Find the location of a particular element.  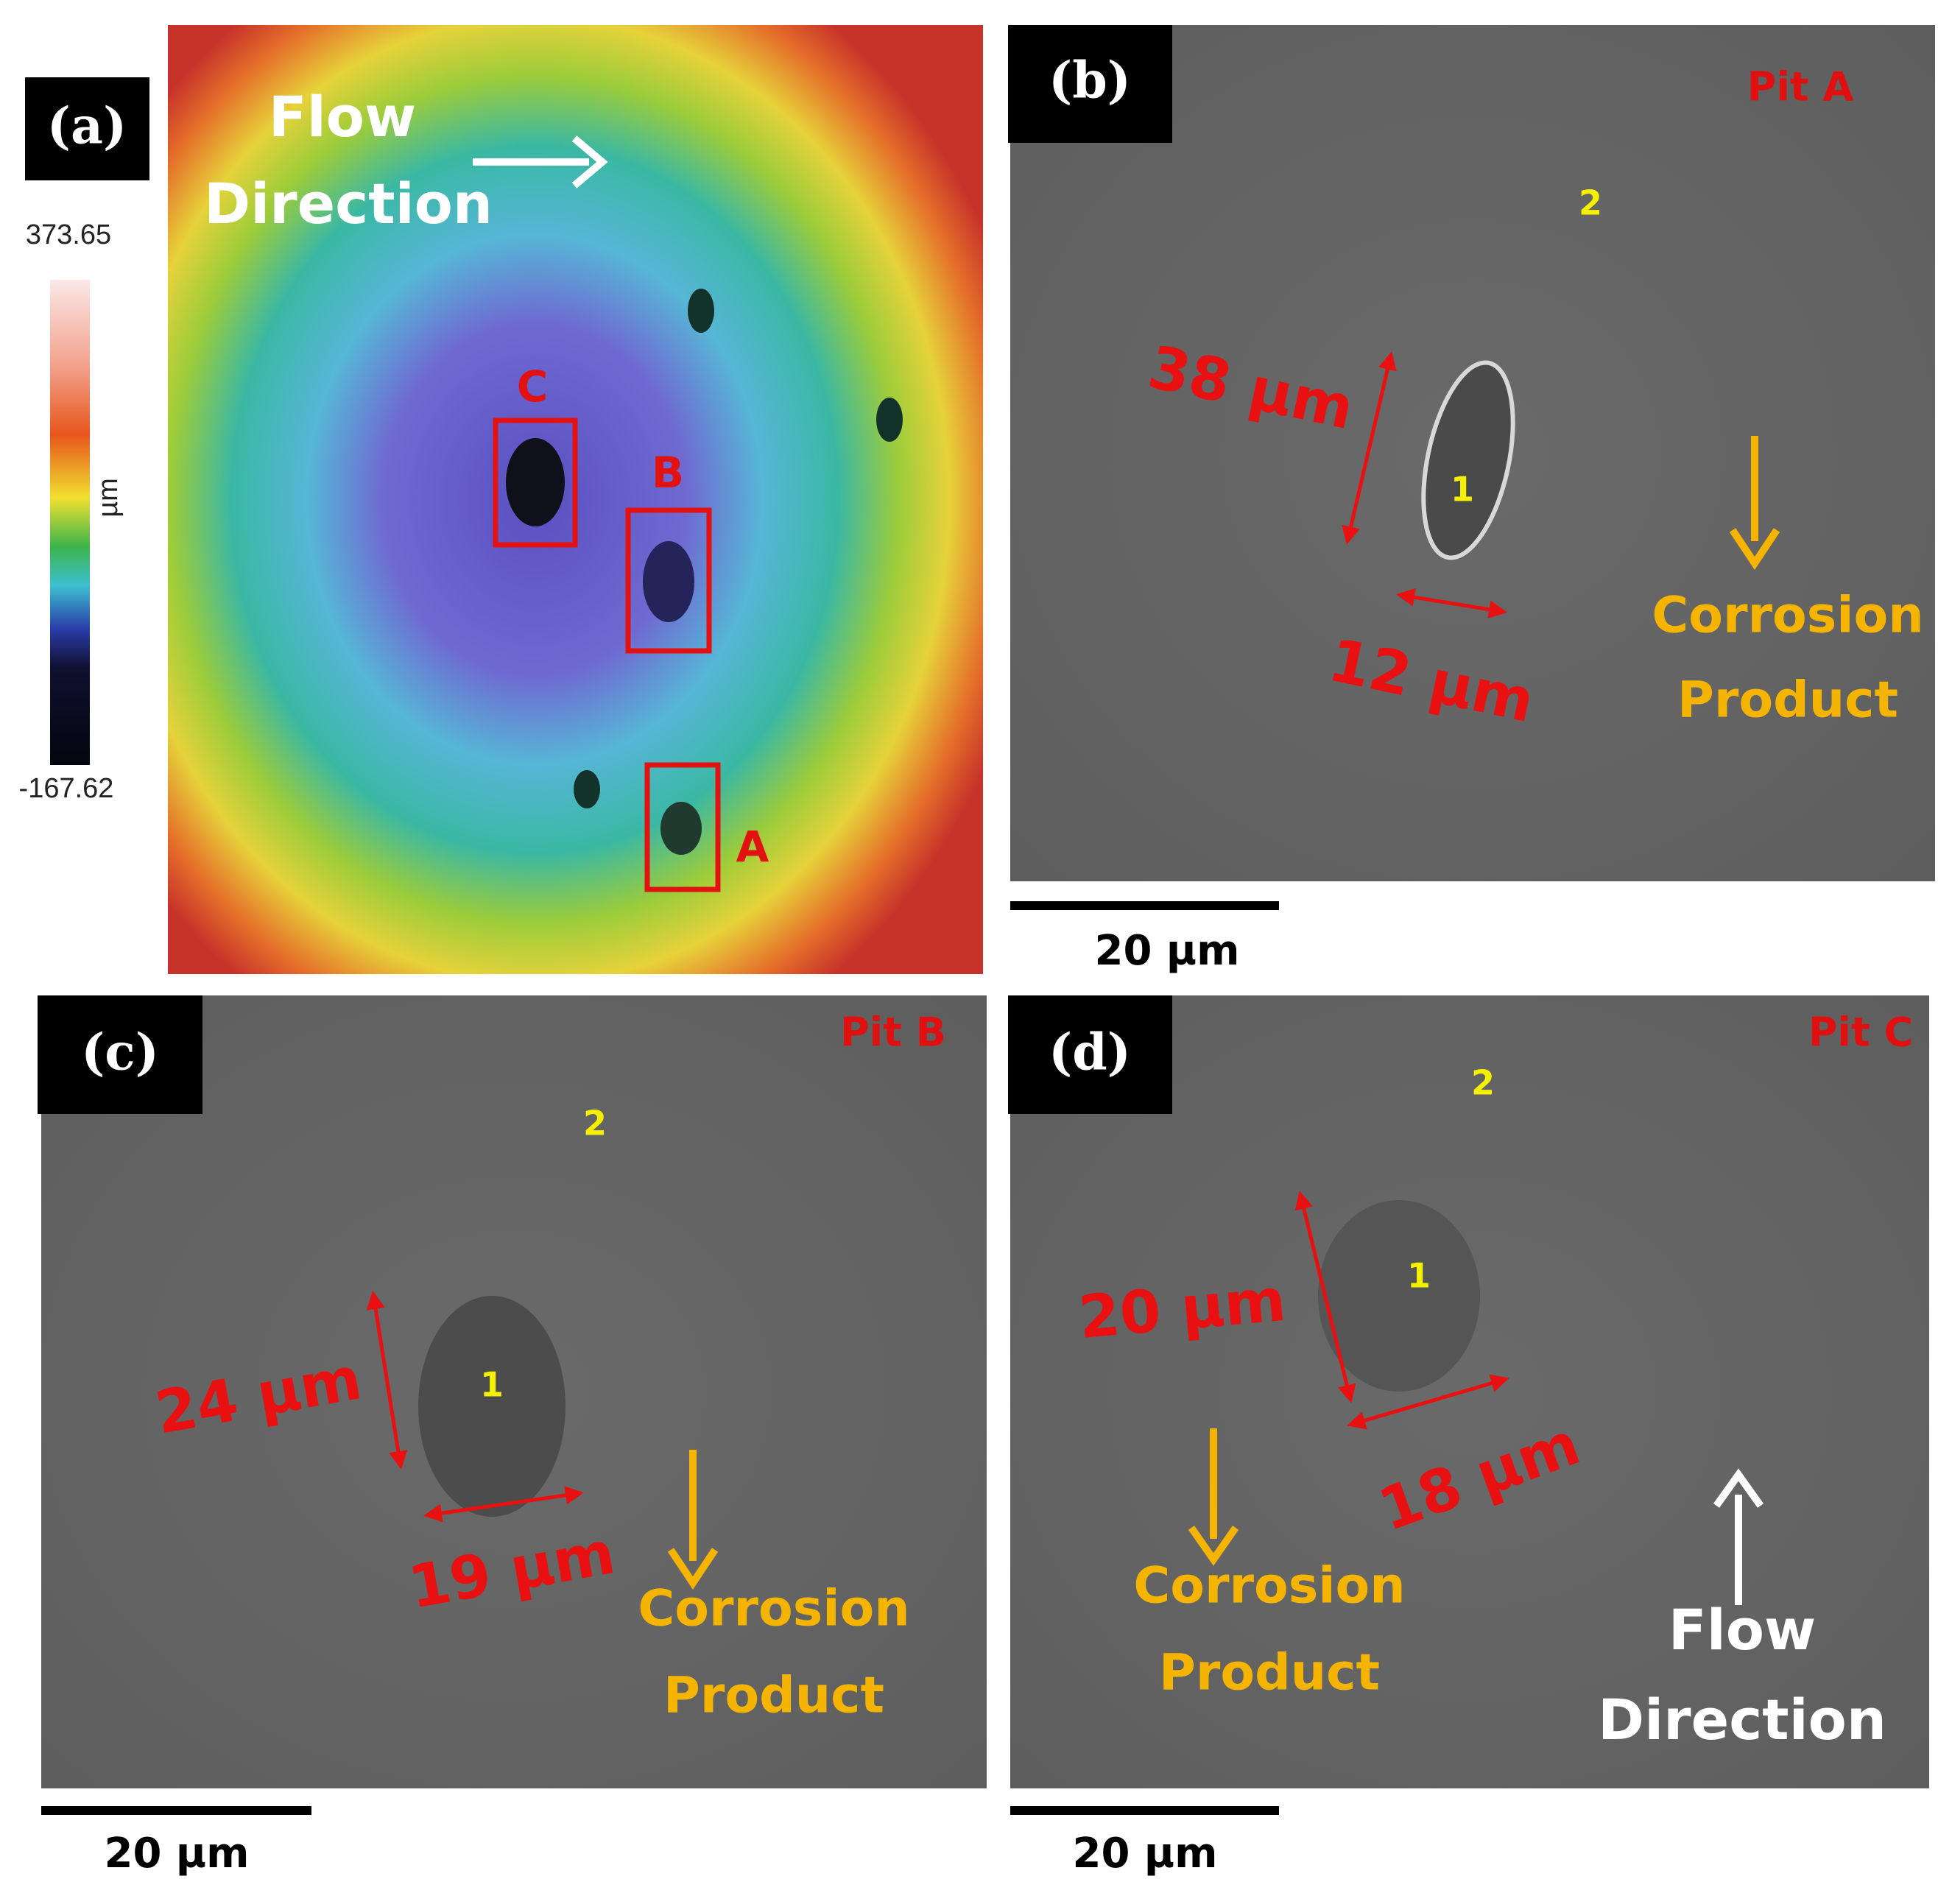

panel-label: (a) is located at coordinates (87, 126).